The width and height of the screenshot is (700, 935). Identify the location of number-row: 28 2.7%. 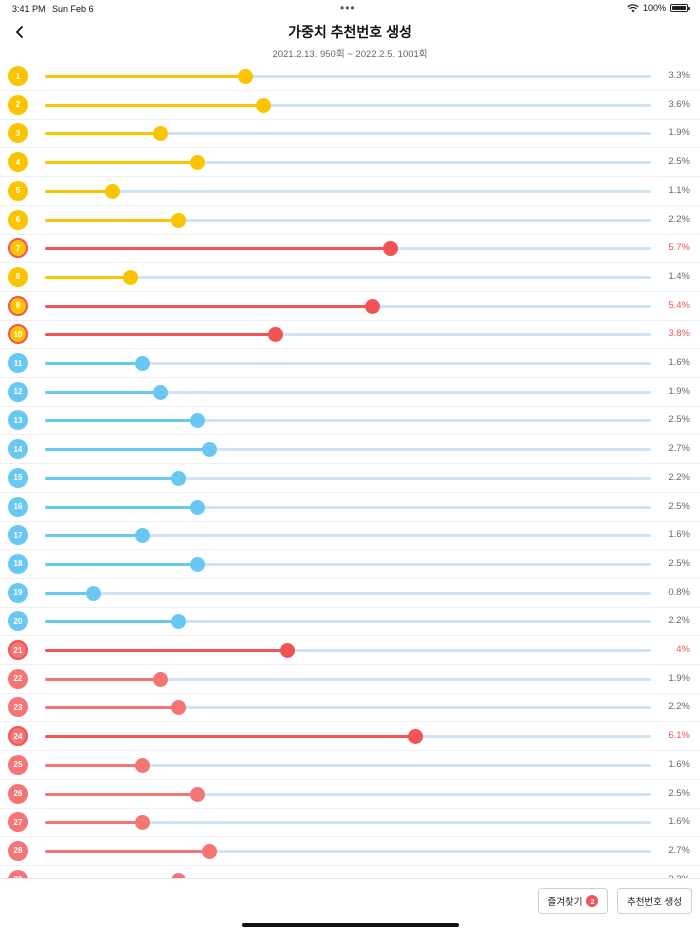
(350, 851).